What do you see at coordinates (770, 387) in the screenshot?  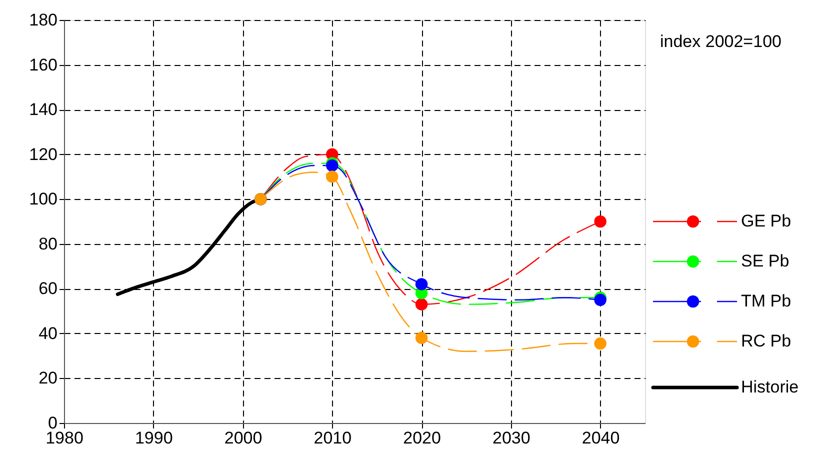 I see `legend-label: Historie` at bounding box center [770, 387].